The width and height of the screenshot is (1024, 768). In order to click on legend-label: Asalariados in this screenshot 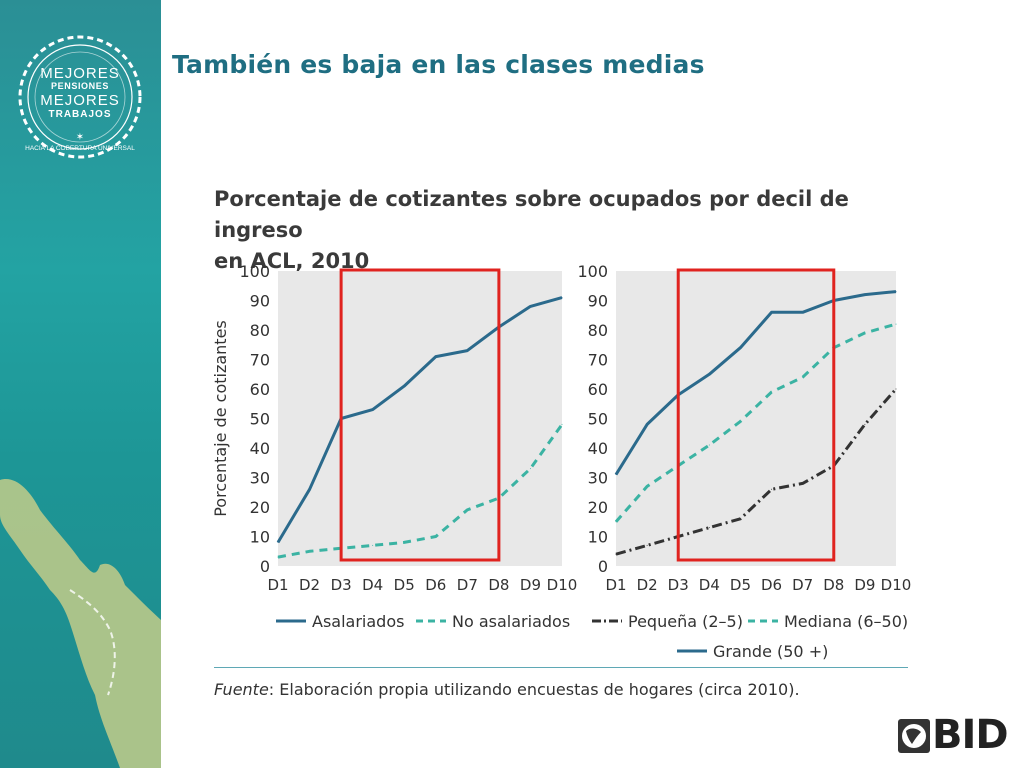, I will do `click(358, 621)`.